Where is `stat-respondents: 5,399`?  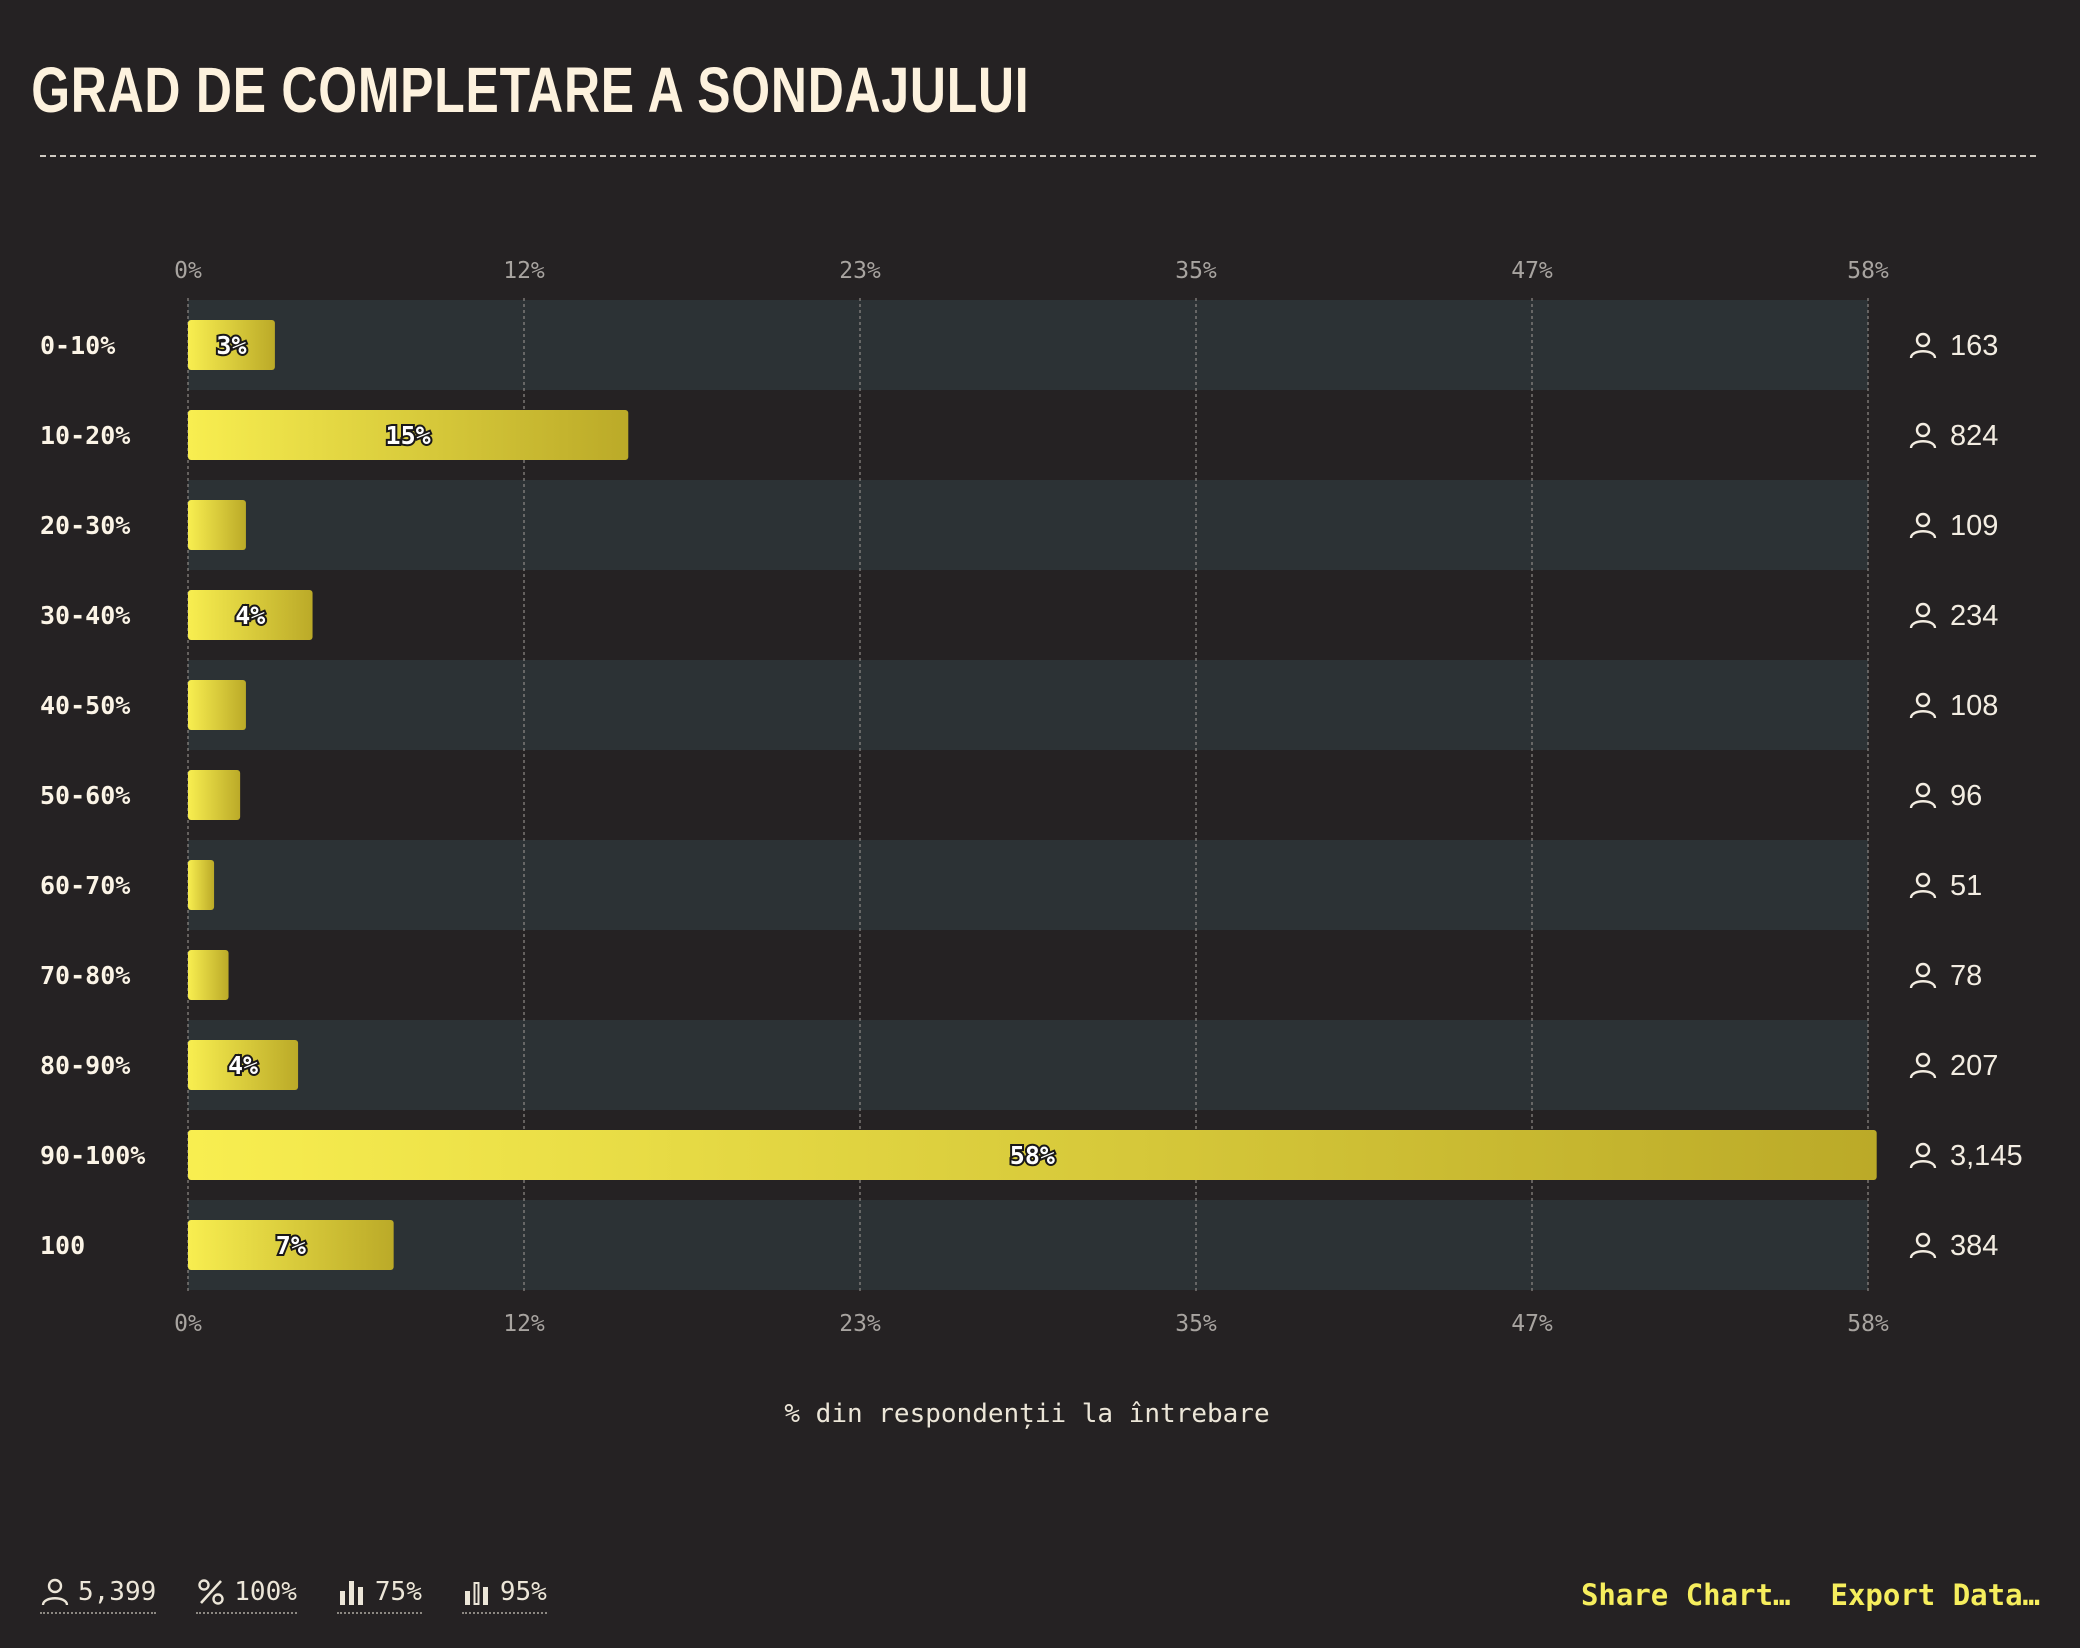
stat-respondents: 5,399 is located at coordinates (98, 1595).